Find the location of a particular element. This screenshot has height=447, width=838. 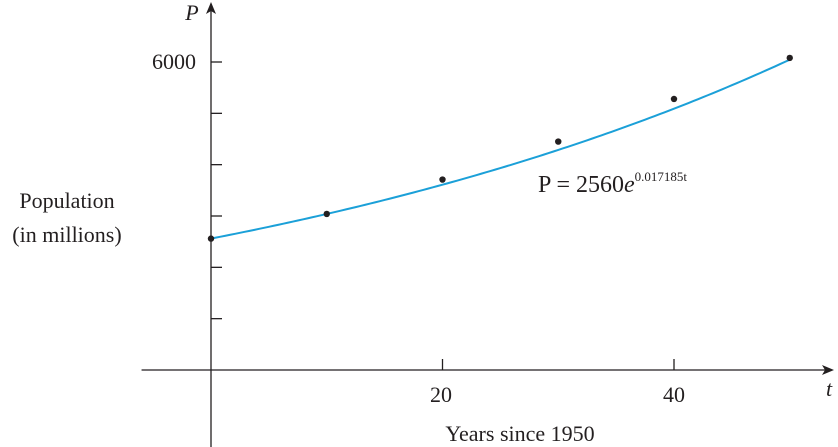

equation-exponent: 0.017185t is located at coordinates (661, 176).